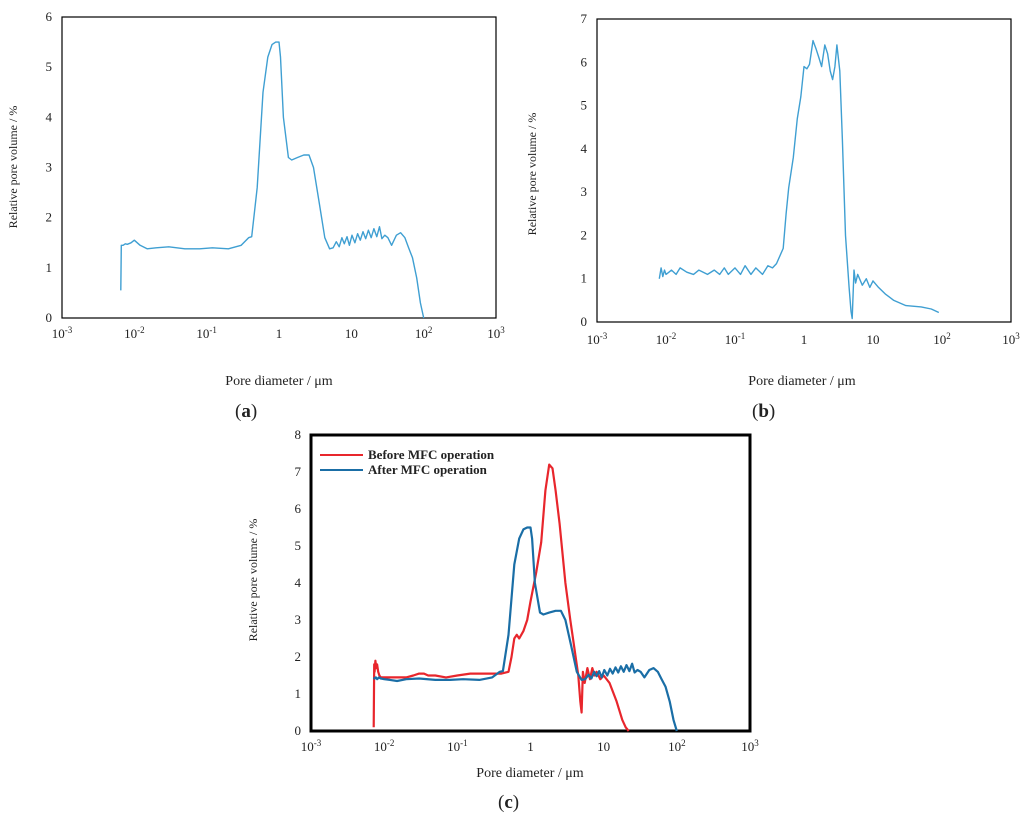 The width and height of the screenshot is (1024, 819). I want to click on y-tick-label: 8, so click(298, 434).